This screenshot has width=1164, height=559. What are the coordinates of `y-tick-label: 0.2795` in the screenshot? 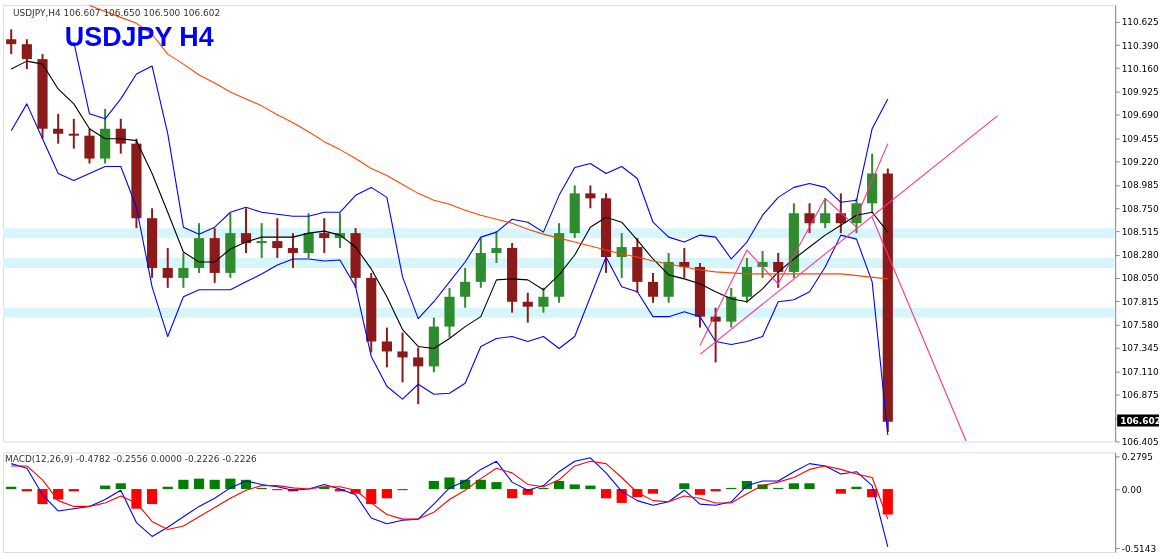 It's located at (1137, 457).